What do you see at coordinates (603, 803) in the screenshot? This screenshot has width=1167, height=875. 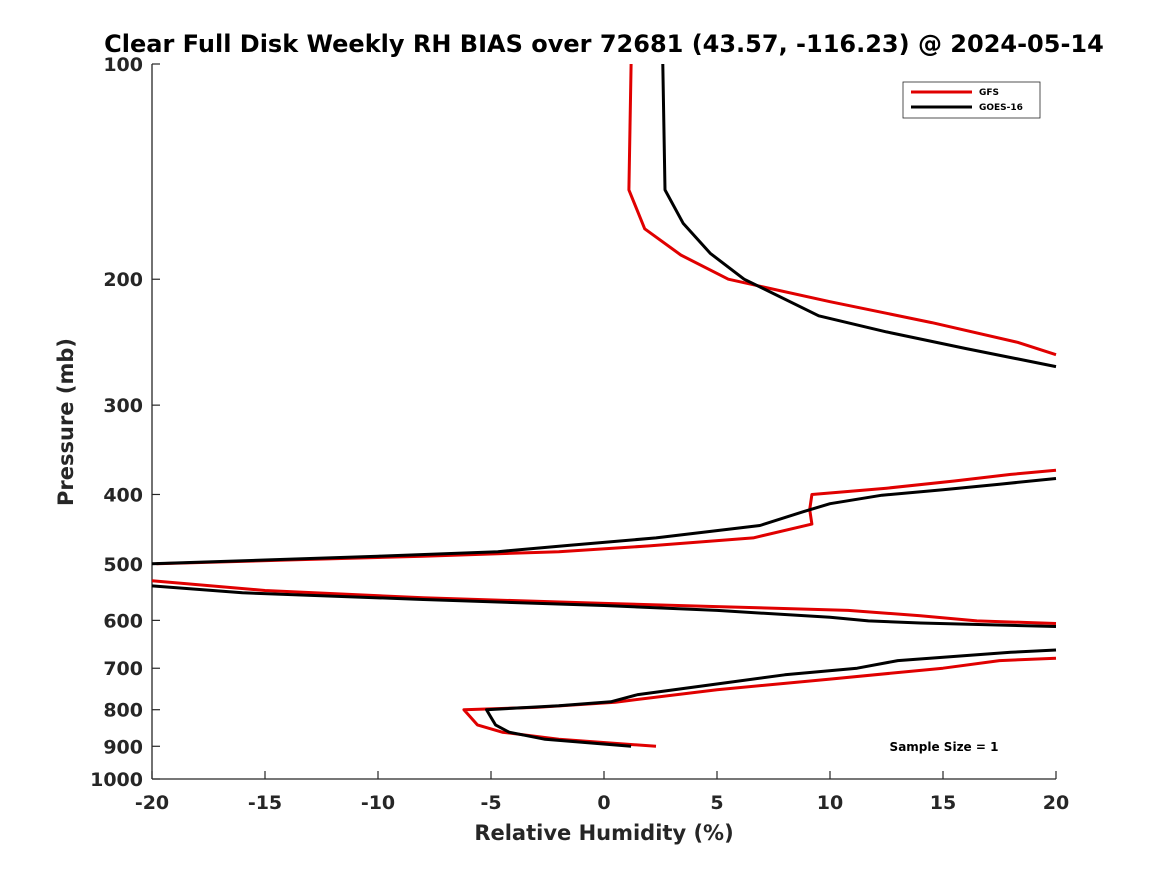 I see `x-tick-label: 0` at bounding box center [603, 803].